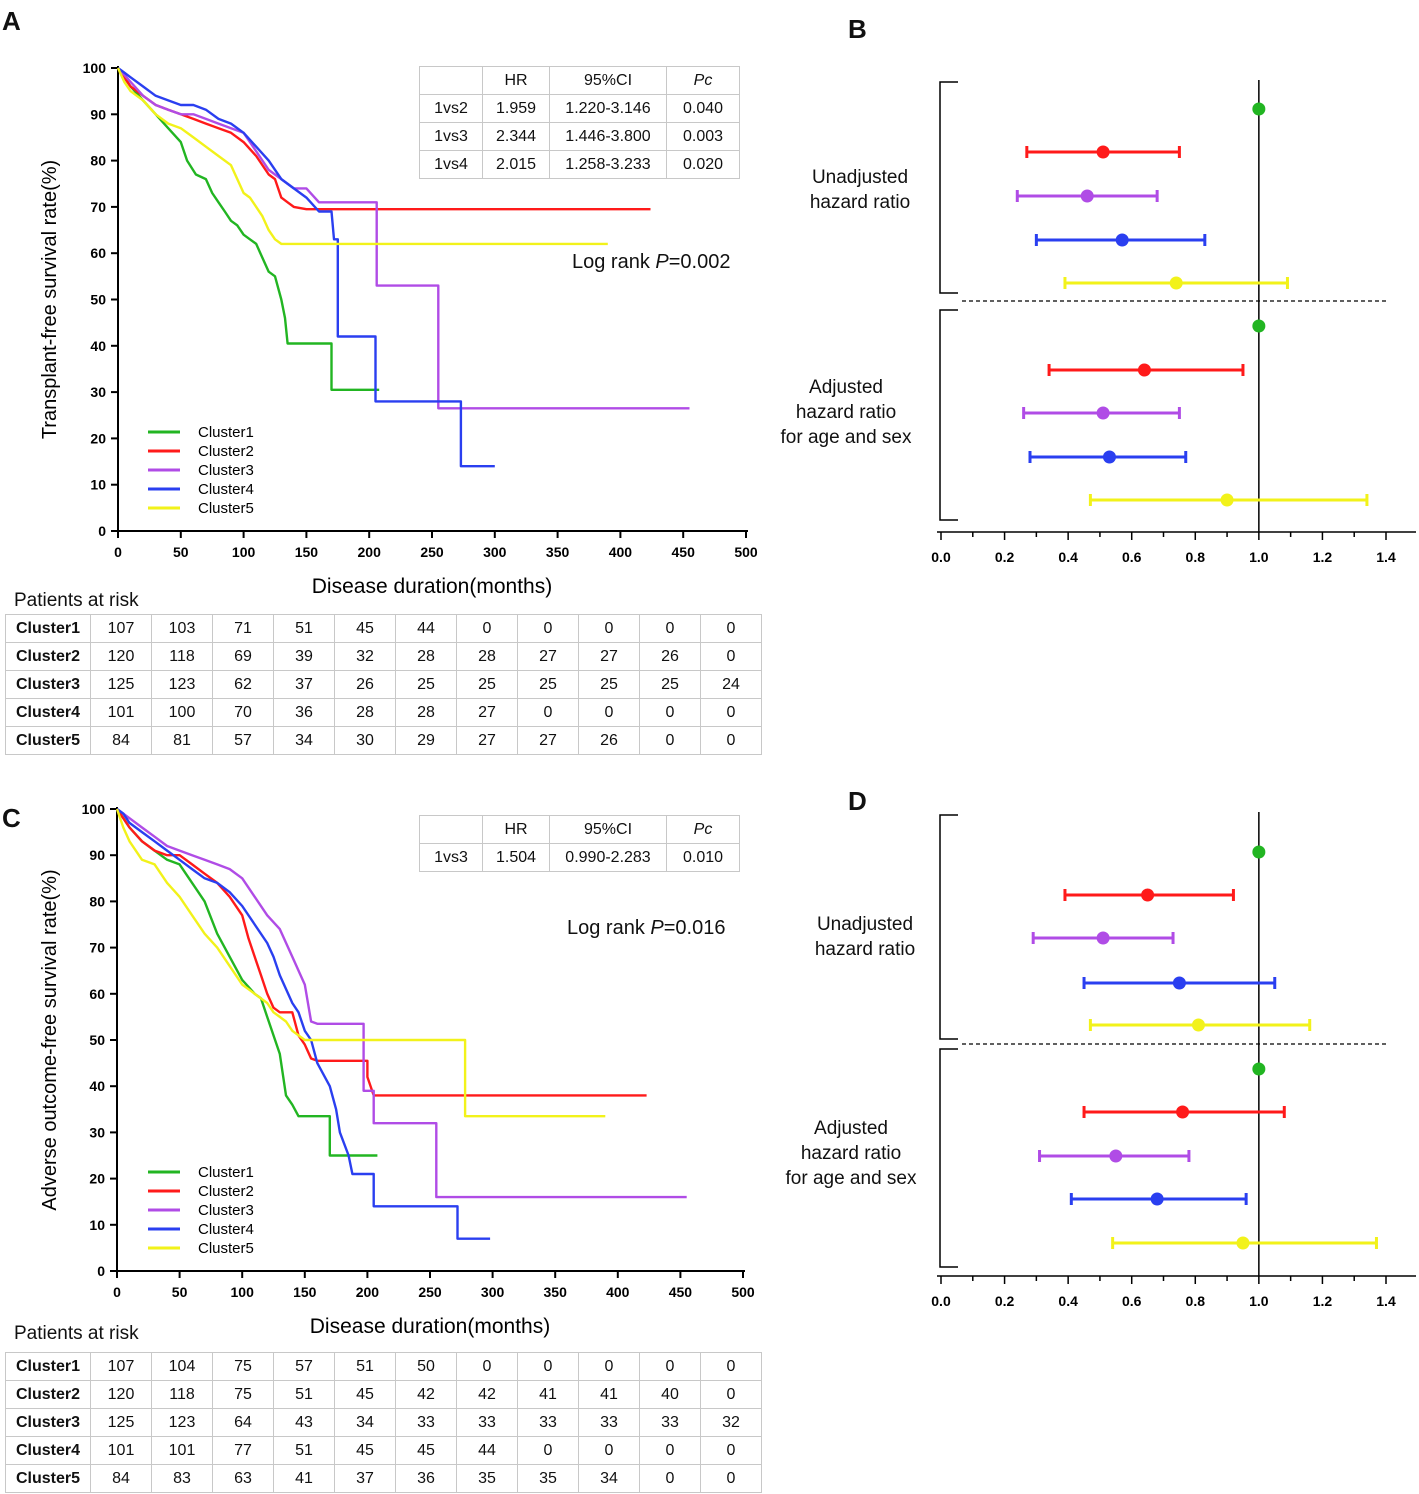 This screenshot has height=1494, width=1419. I want to click on risk-row-cluster4: Cluster4 101 100 70 36 28 28 27 0 0 0 0, so click(383, 712).